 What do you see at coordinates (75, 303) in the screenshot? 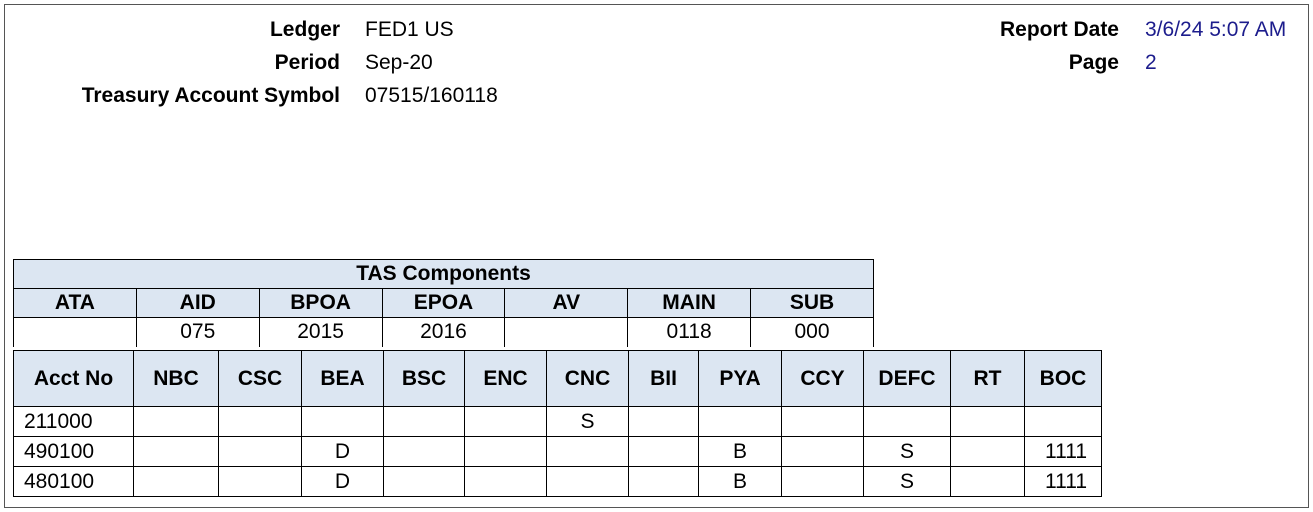
I see `tas-column-header-ata: ATA` at bounding box center [75, 303].